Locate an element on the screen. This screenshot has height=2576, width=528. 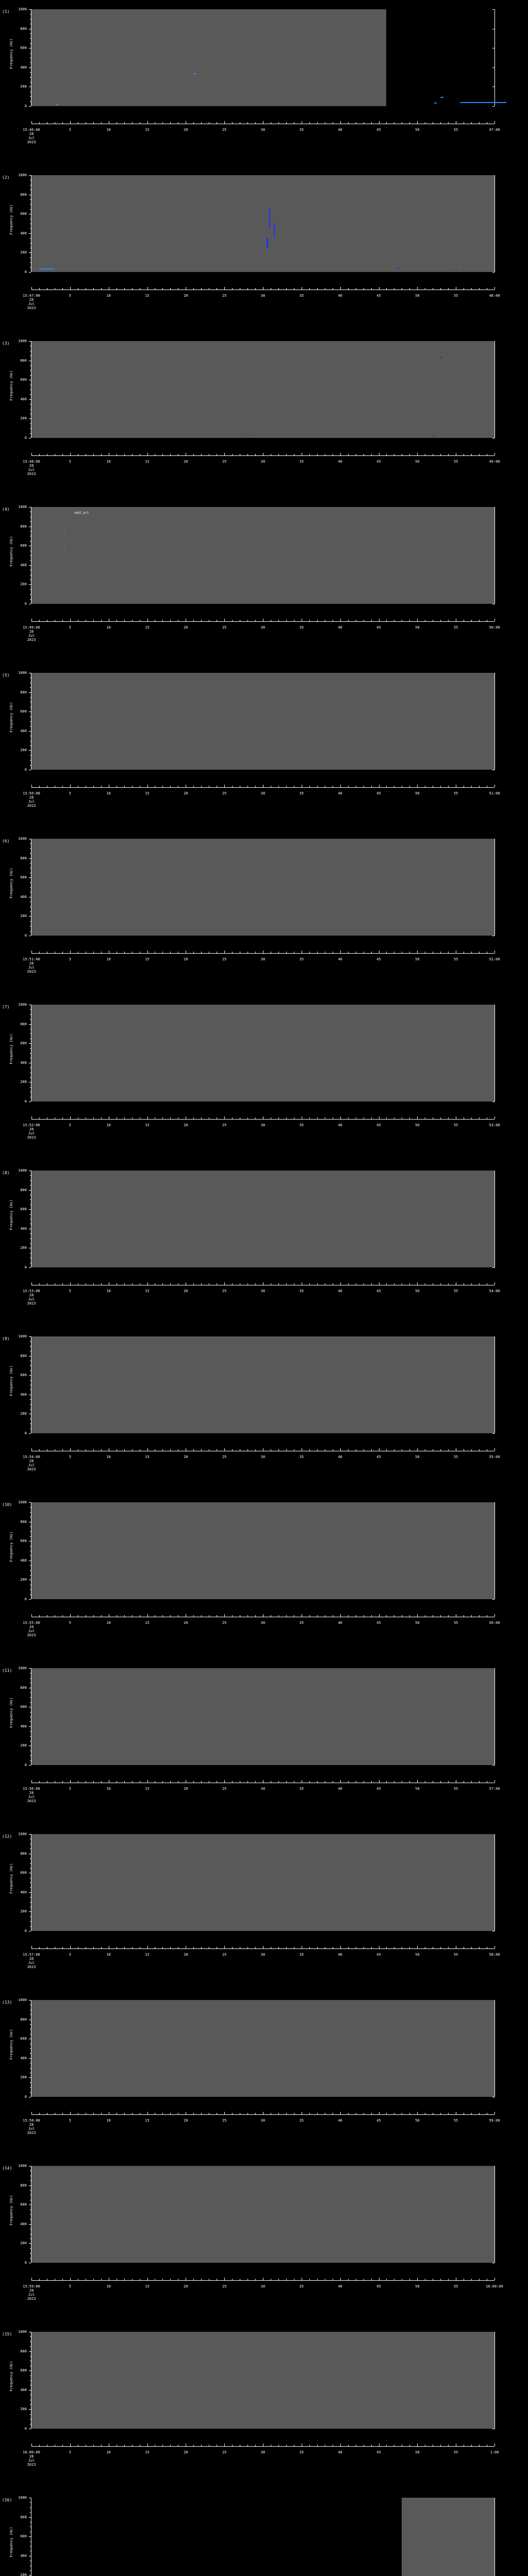
x-tick-label: 15:59:00 is located at coordinates (31, 2286).